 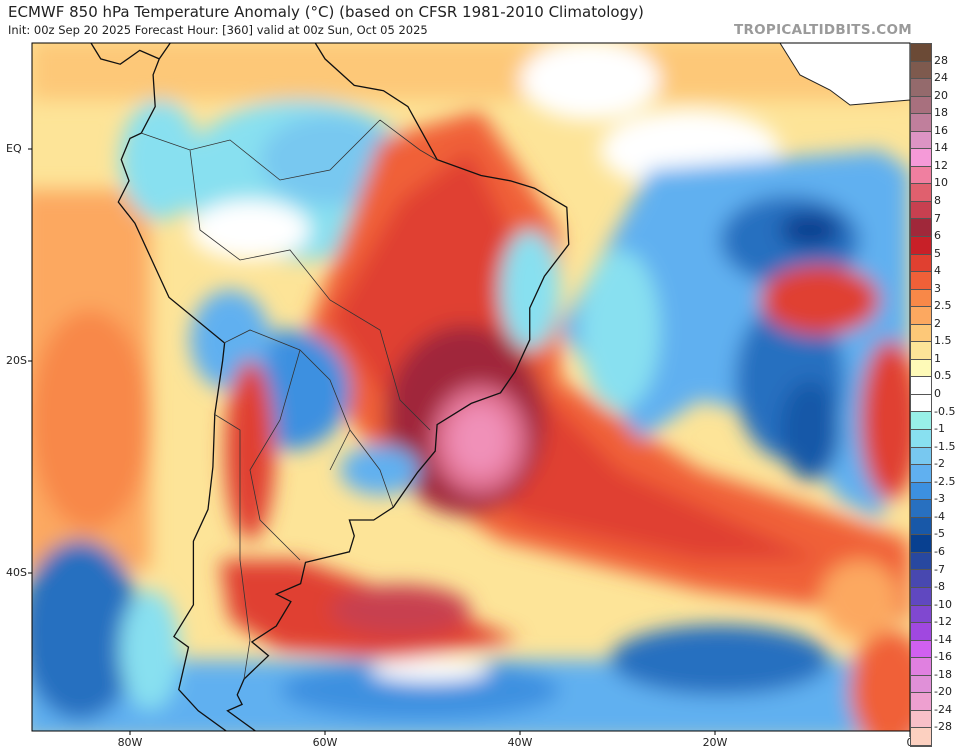 I want to click on colorbar-label: -2, so click(x=939, y=464).